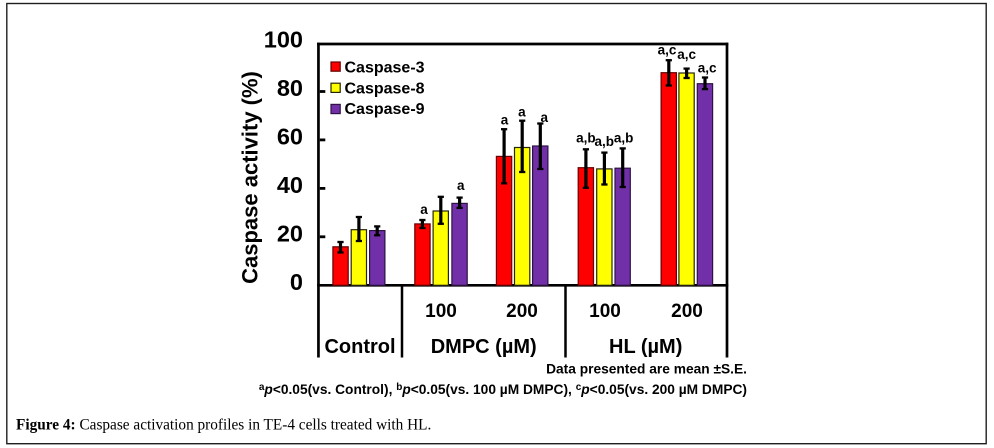  Describe the element at coordinates (290, 234) in the screenshot. I see `svg-text: 20` at that location.